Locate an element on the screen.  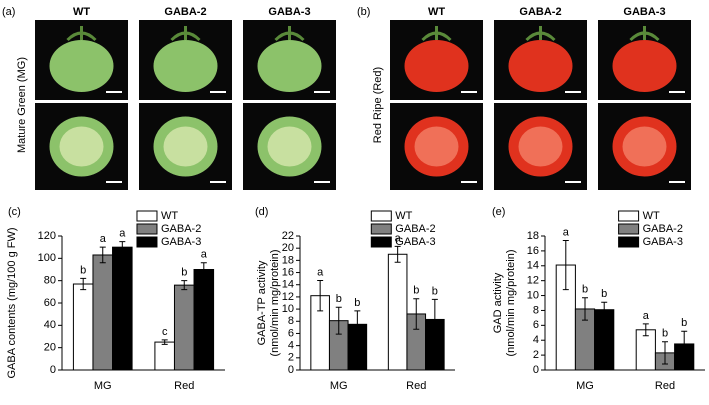
y-axis-label: GABA contents (mg/100 g FW) is located at coordinates (12, 302).